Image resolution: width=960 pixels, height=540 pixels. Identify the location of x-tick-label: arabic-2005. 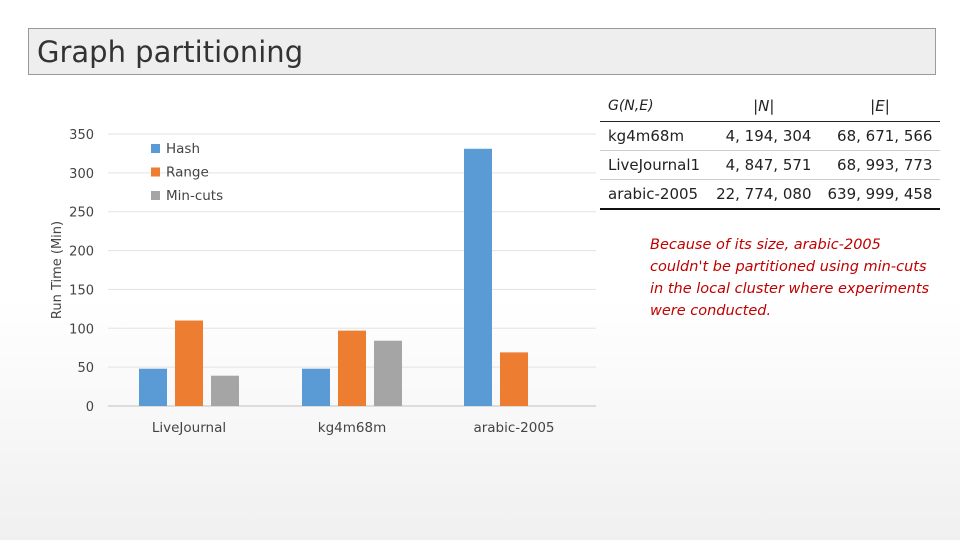
(513, 428).